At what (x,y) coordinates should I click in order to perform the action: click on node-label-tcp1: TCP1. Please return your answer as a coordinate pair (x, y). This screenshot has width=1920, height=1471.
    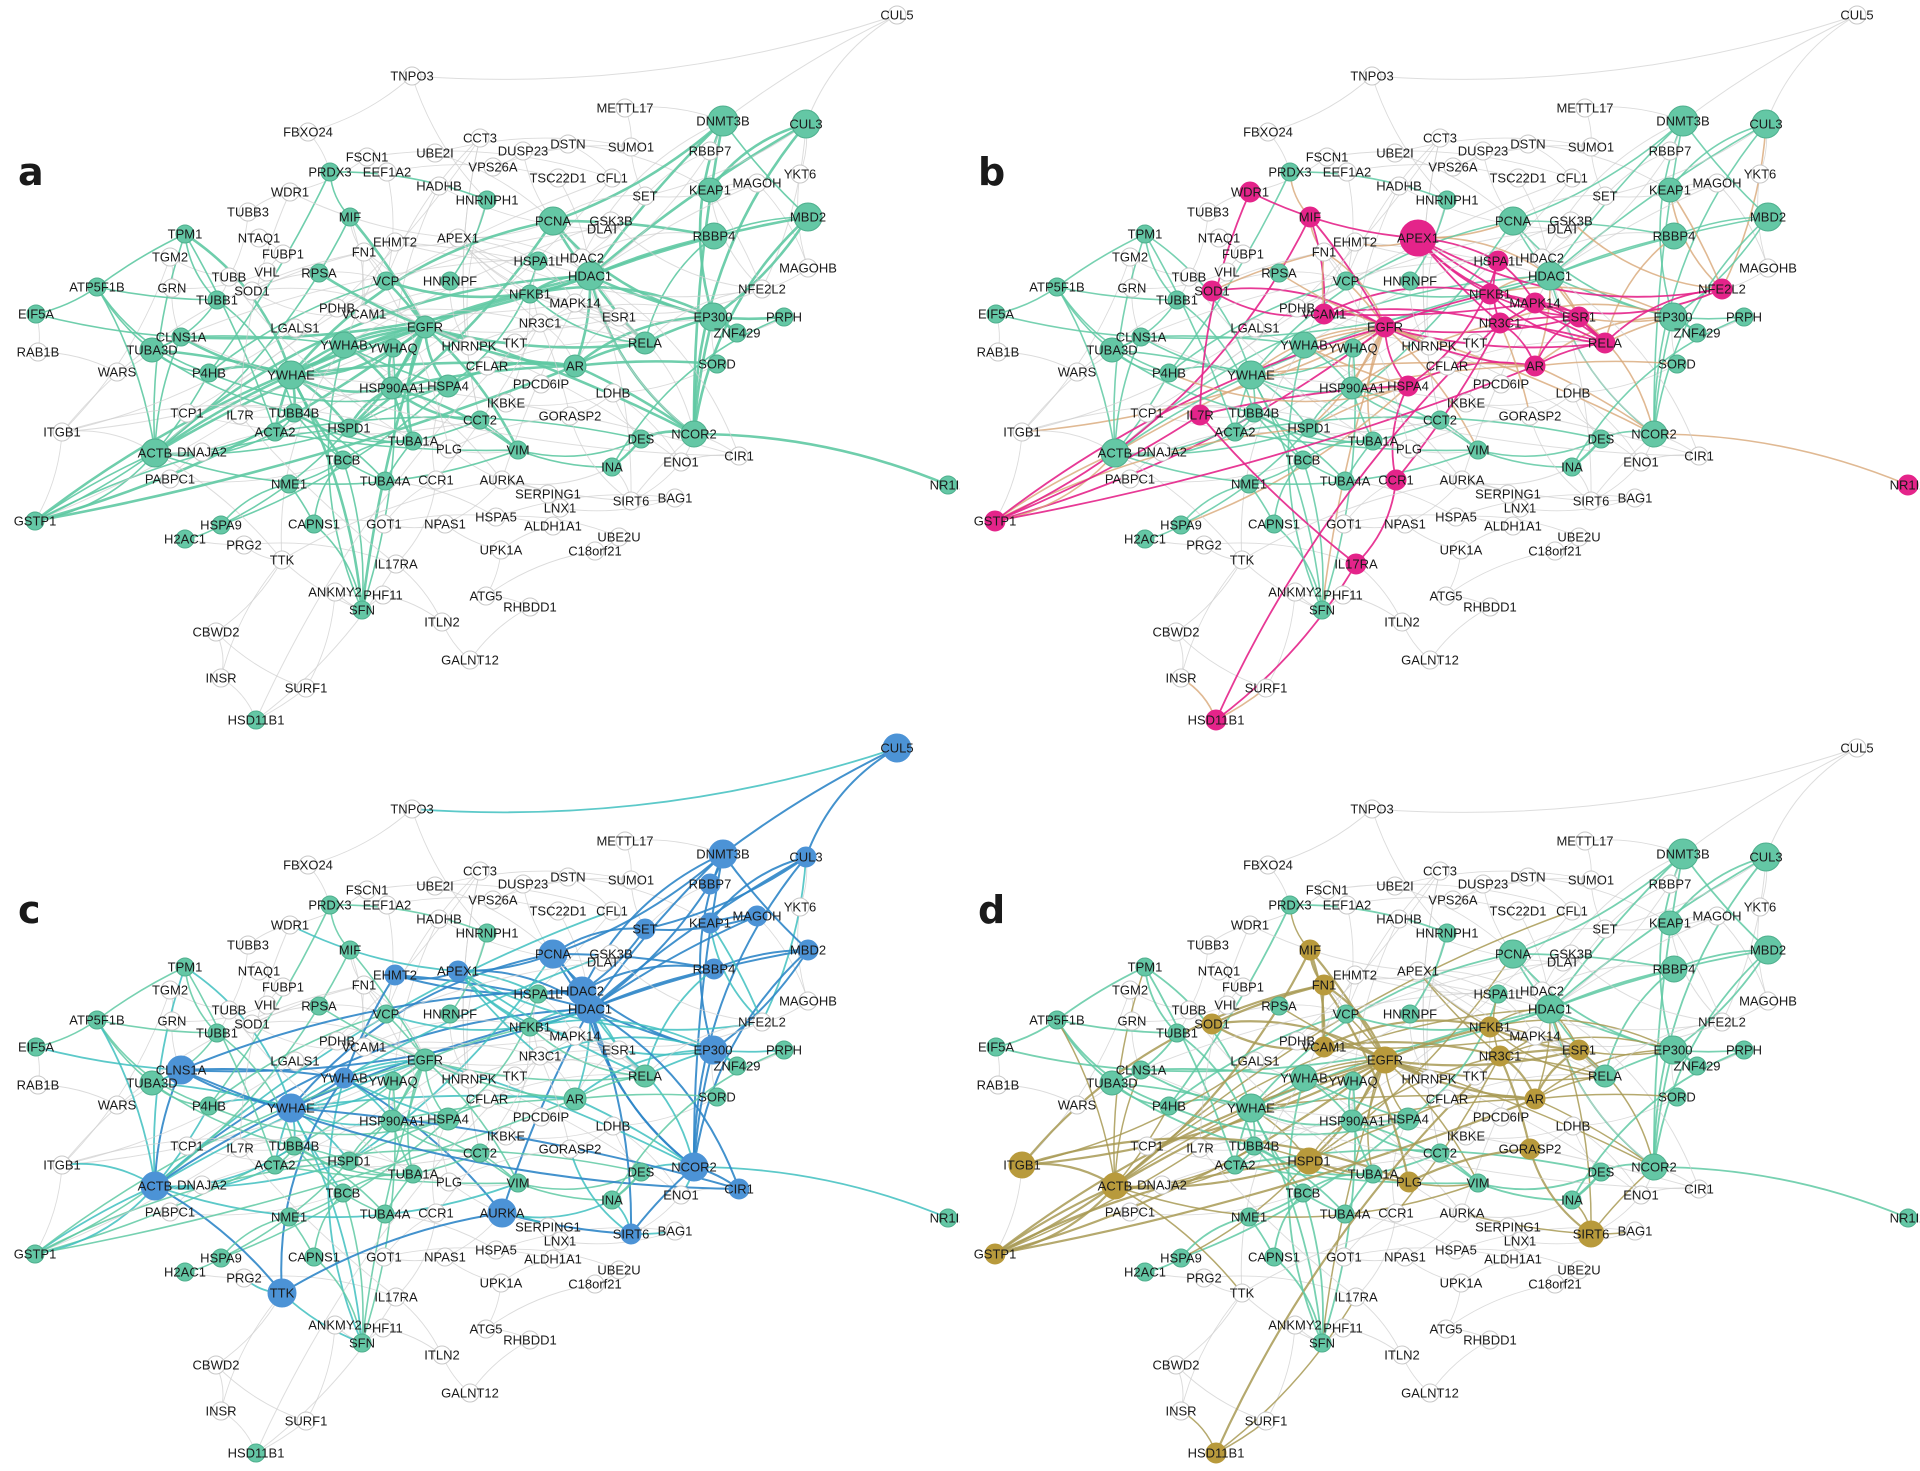
    Looking at the image, I should click on (1146, 1146).